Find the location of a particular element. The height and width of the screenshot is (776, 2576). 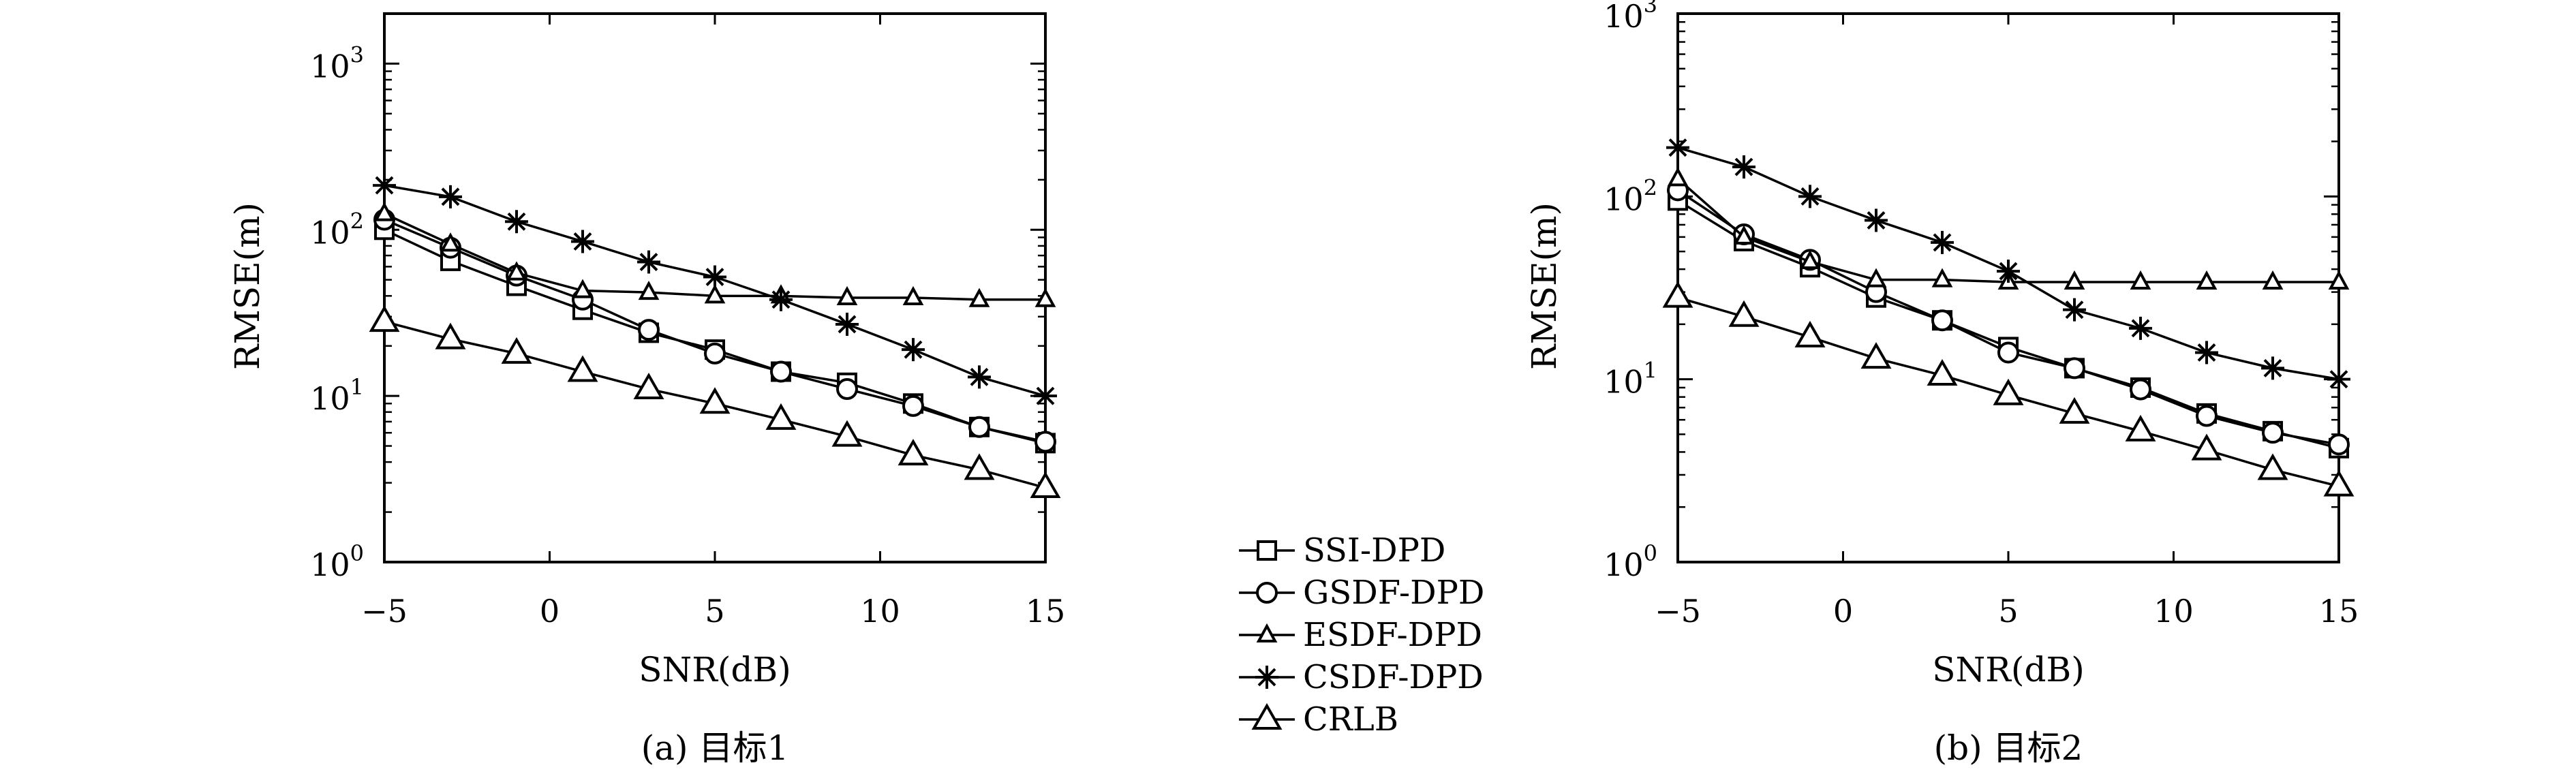

legend: SSI-DPD GSDF-DPD ESDF-DPD CSDF-DPD CRLB is located at coordinates (1361, 635).